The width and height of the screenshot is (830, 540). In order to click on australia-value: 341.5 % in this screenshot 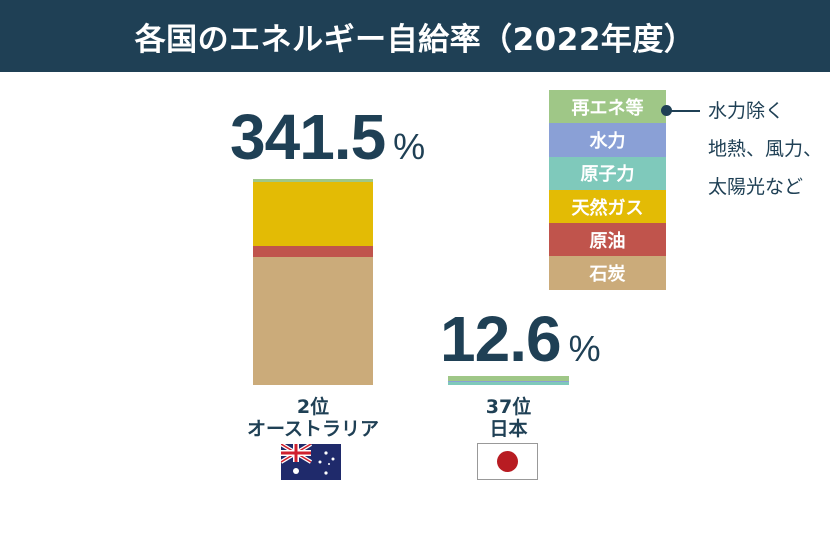, I will do `click(327, 137)`.